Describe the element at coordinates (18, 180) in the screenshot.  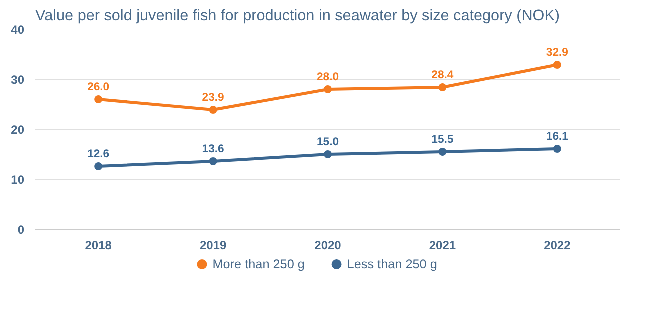
I see `y-tick-label: 10` at that location.